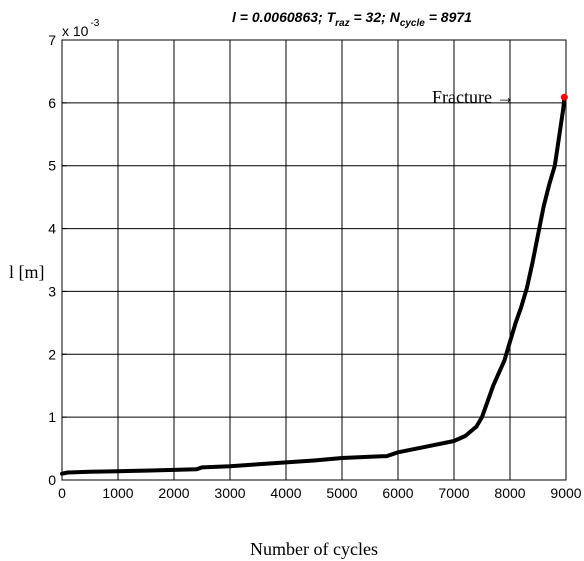  What do you see at coordinates (117, 493) in the screenshot?
I see `x-tick-label: 1000` at bounding box center [117, 493].